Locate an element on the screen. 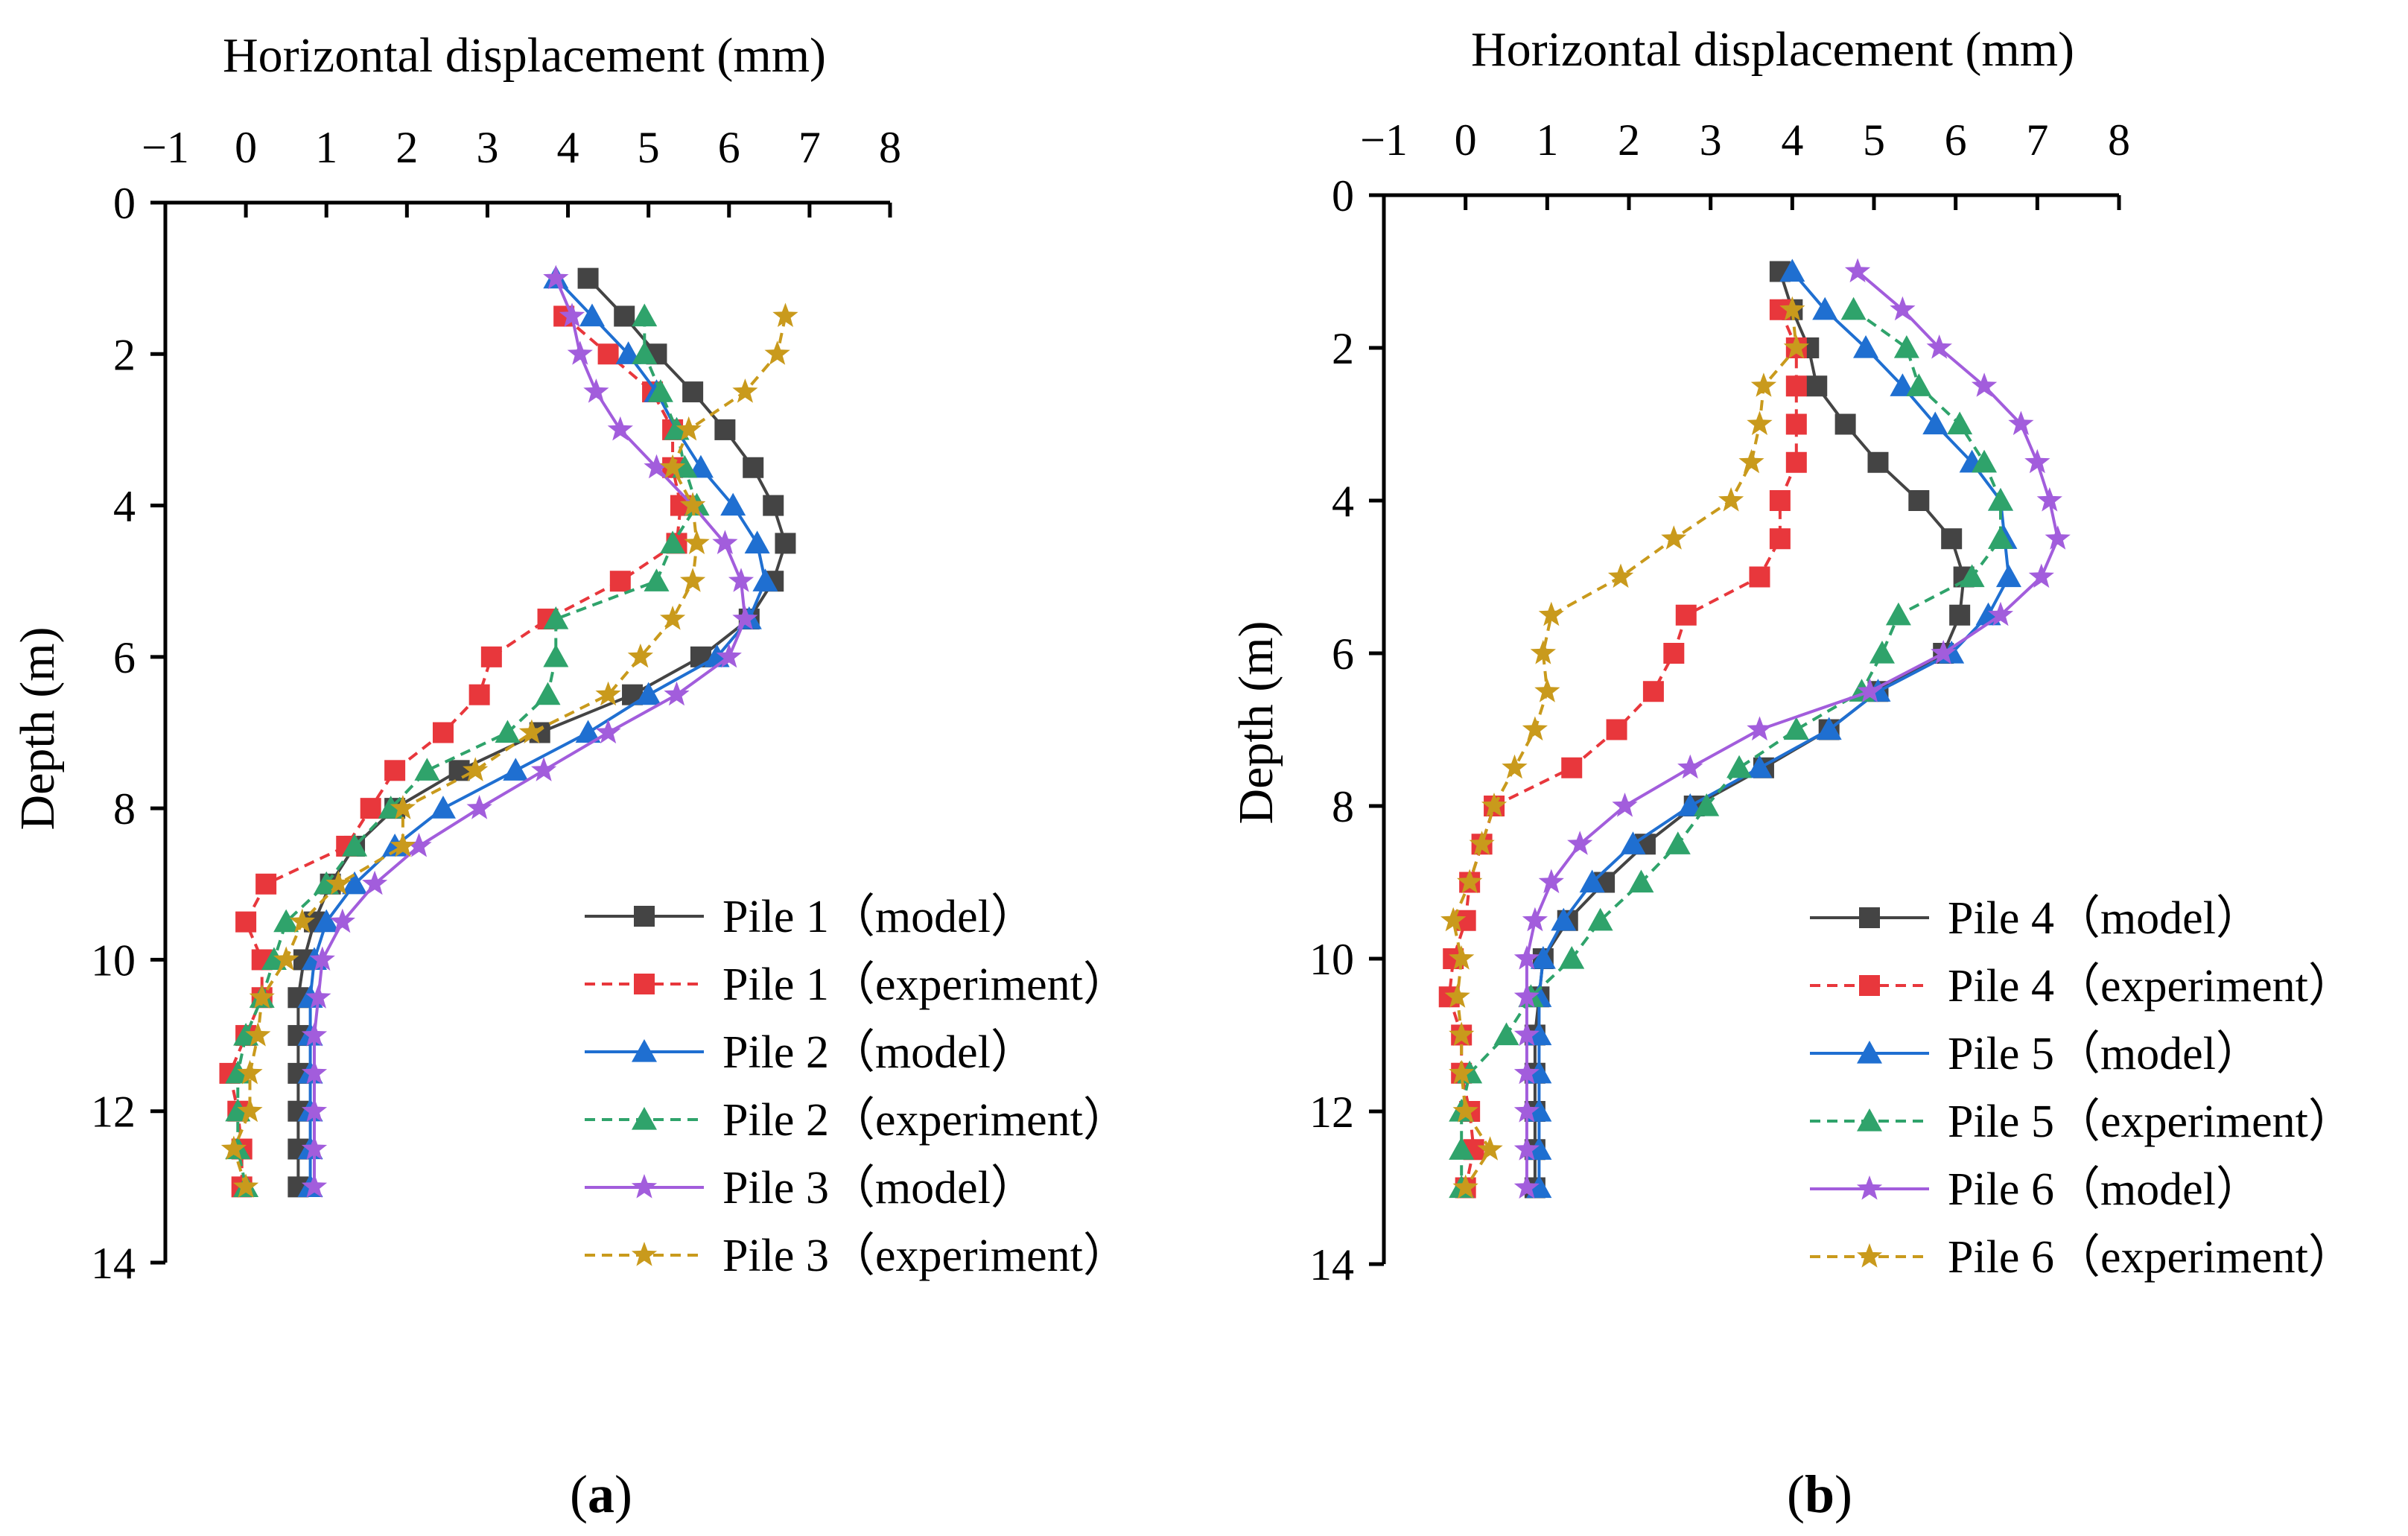 This screenshot has width=2408, height=1536. legend-entry: Pile 6（experiment） is located at coordinates (2082, 1258).